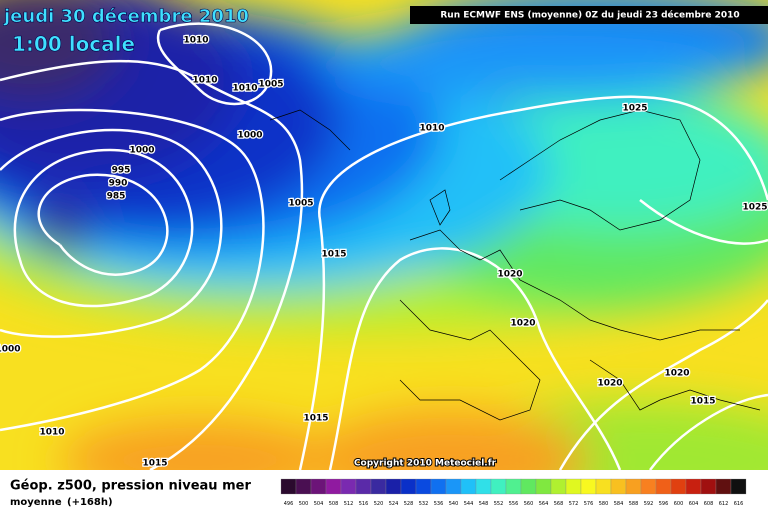  I want to click on scale-label: 504, so click(319, 504).